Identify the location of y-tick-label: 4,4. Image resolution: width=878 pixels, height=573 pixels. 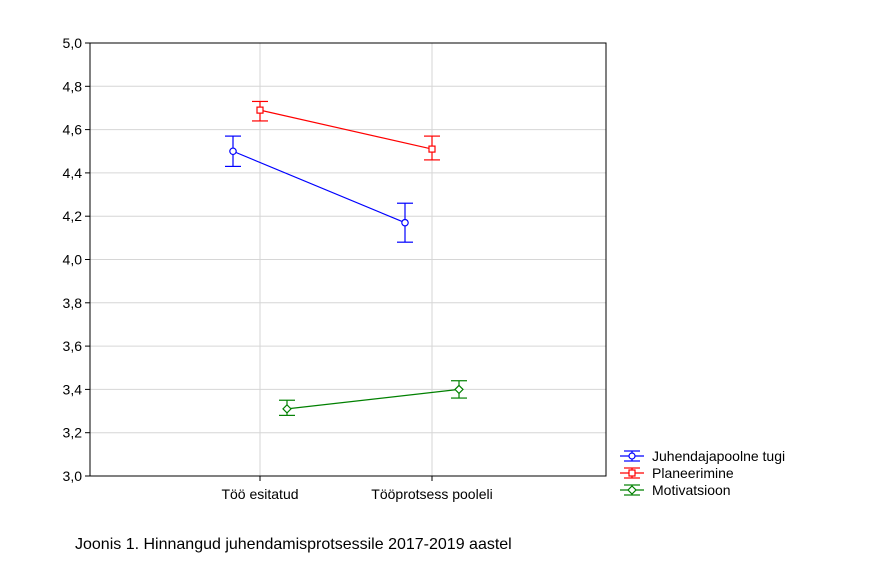
(73, 173).